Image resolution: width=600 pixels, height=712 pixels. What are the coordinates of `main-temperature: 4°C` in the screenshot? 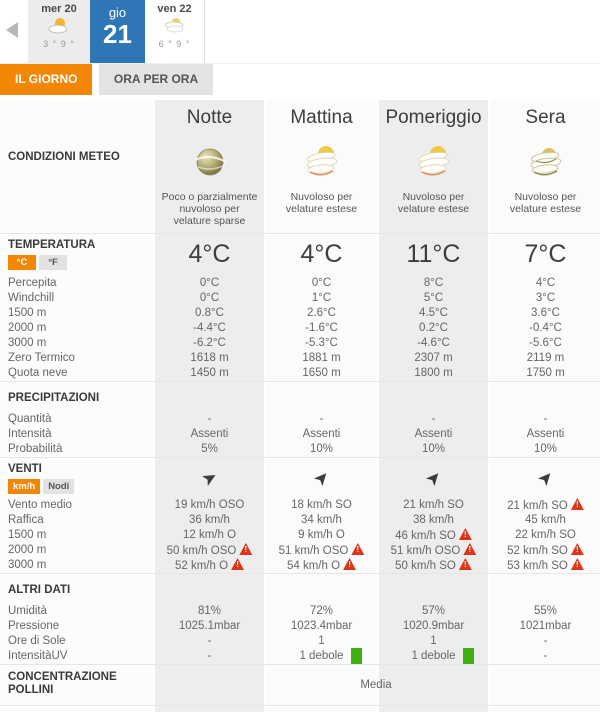 It's located at (320, 255).